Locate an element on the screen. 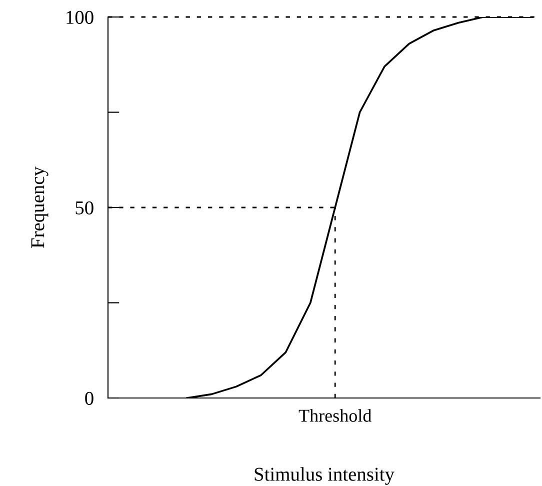  y-tick-label: 0 is located at coordinates (89, 398).